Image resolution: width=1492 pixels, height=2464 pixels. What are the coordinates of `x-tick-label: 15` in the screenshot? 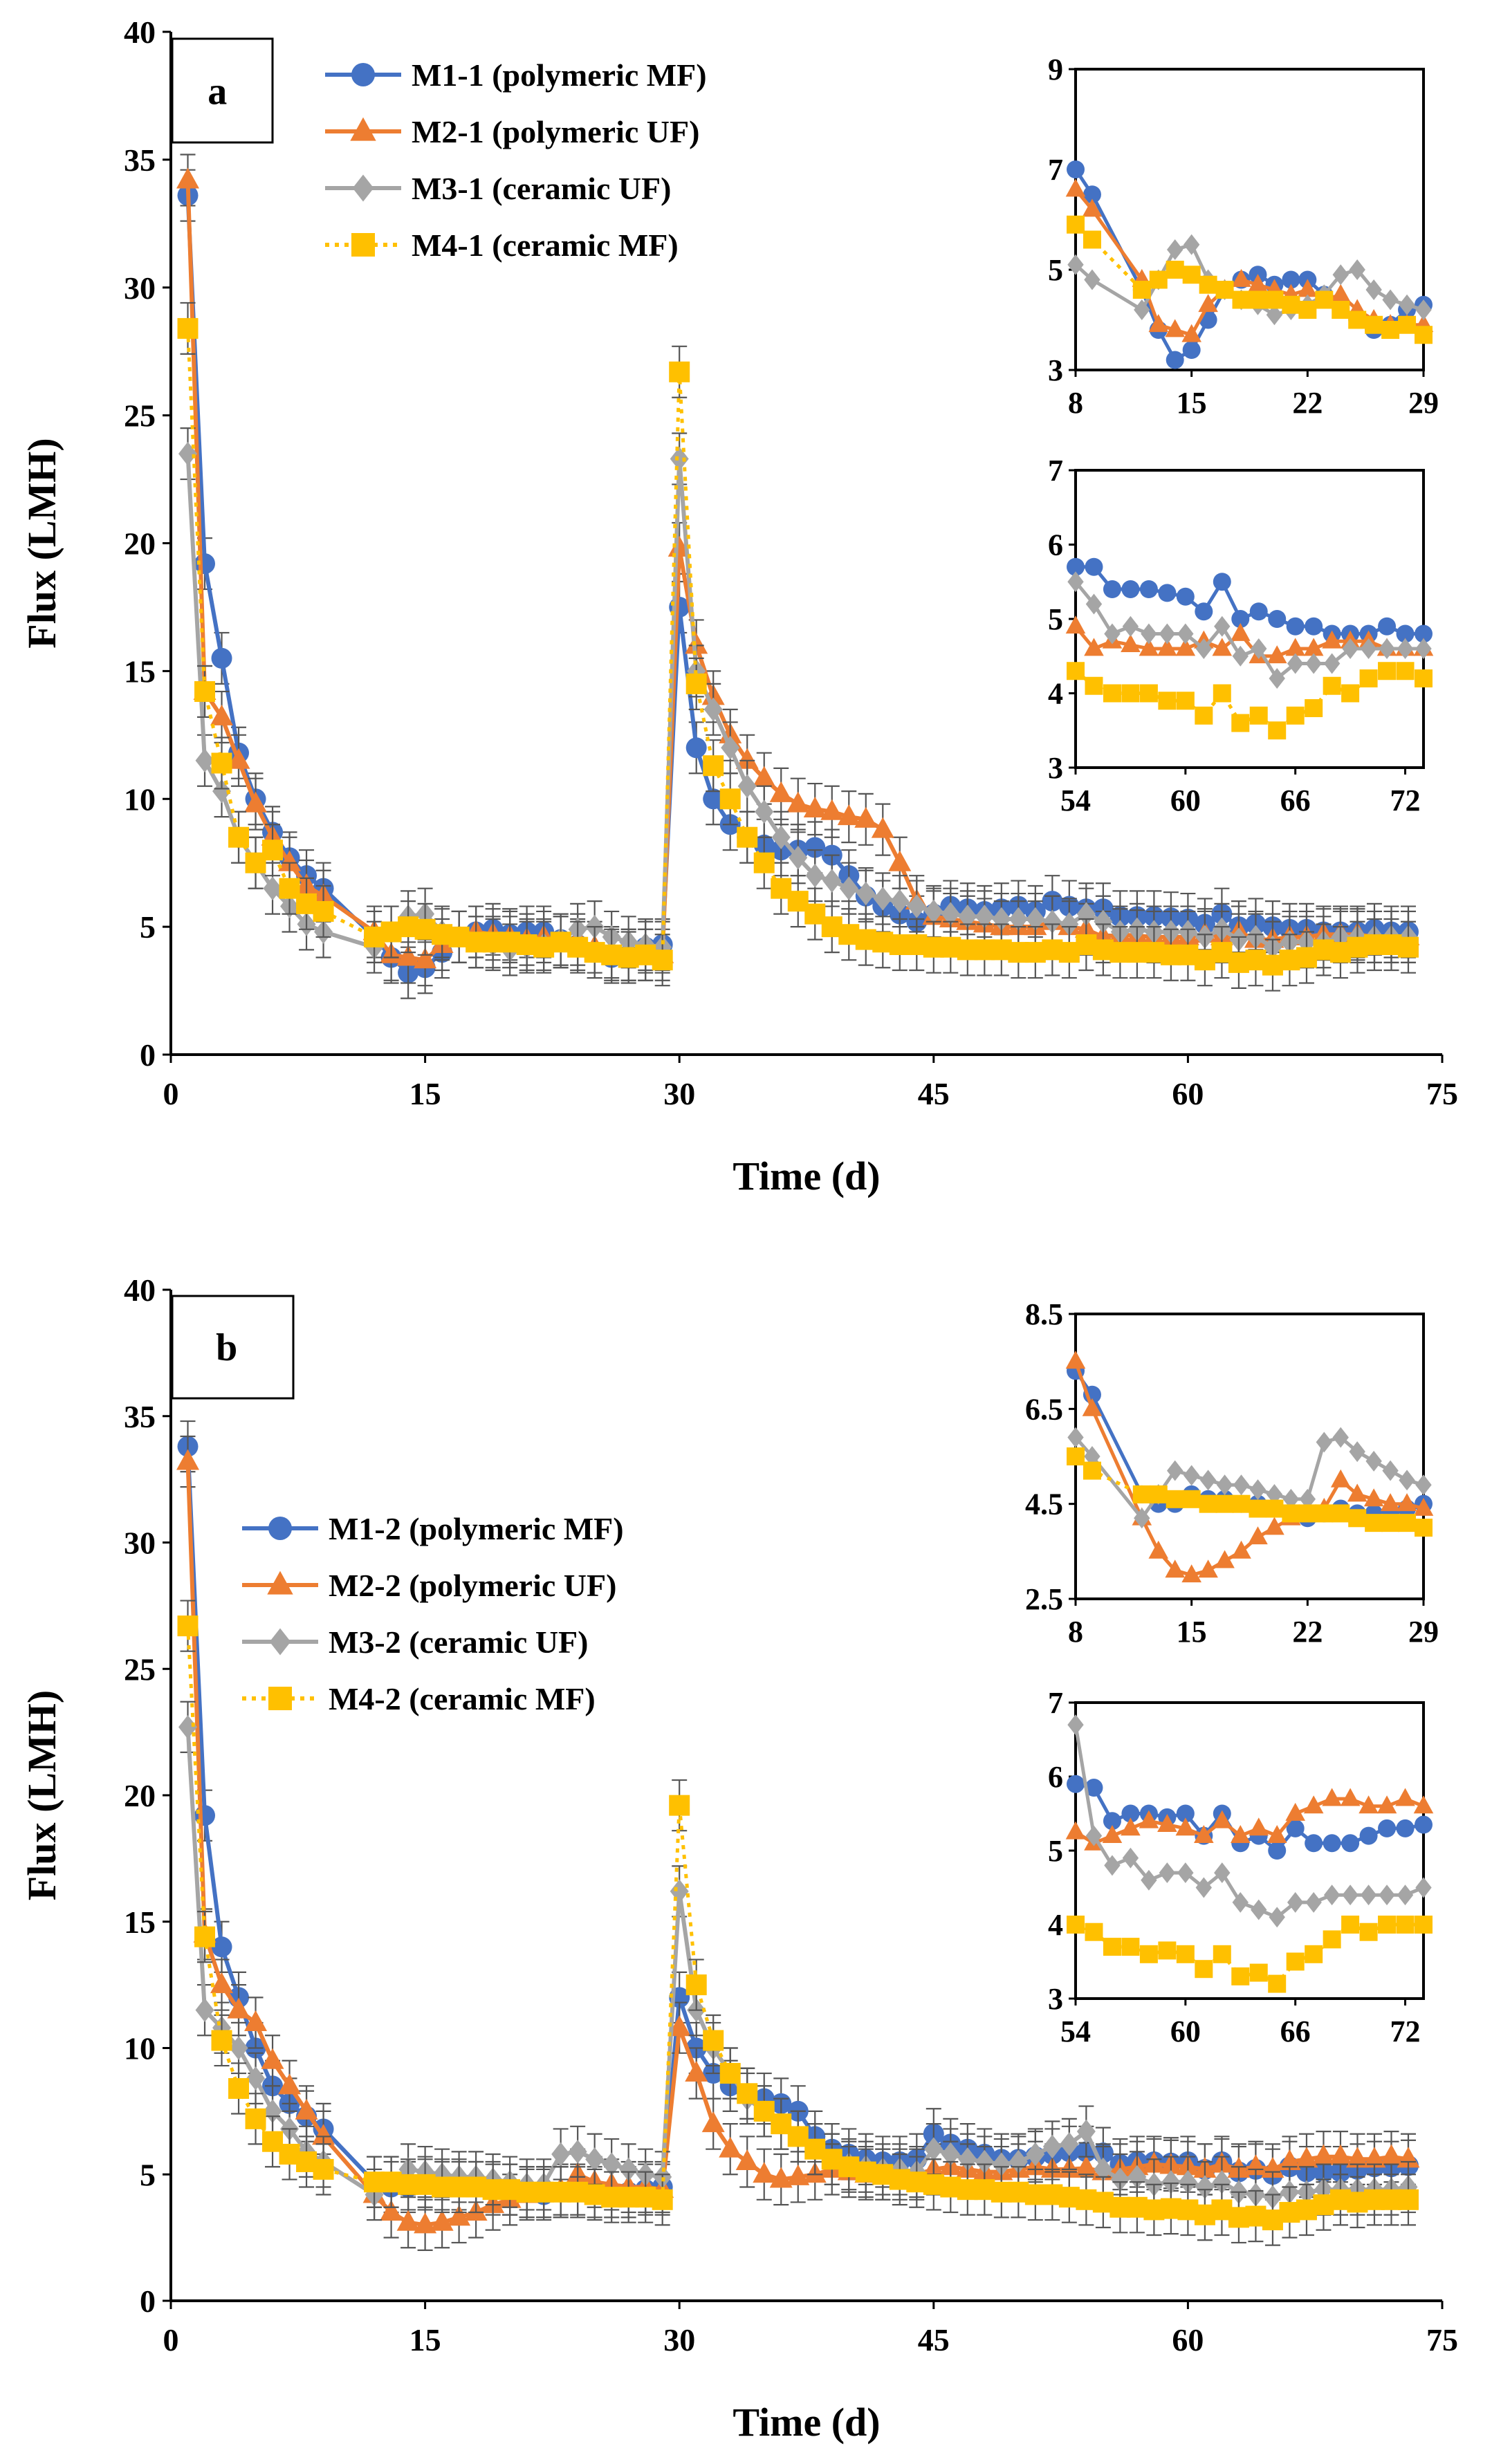 It's located at (425, 2340).